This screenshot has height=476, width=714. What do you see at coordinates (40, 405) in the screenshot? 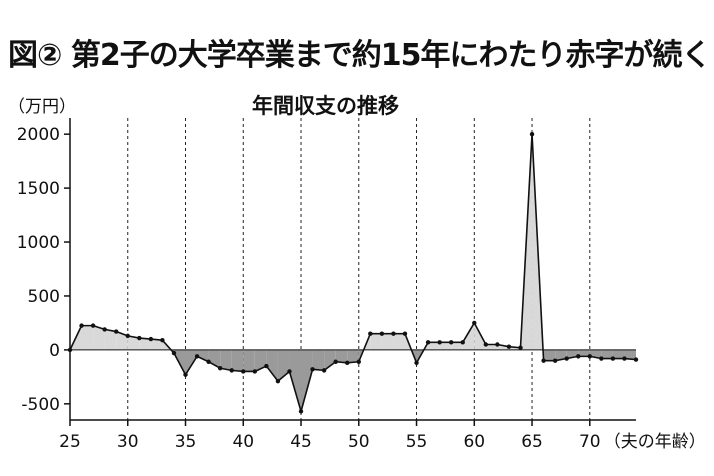
I see `y-tick-label--500: -500` at bounding box center [40, 405].